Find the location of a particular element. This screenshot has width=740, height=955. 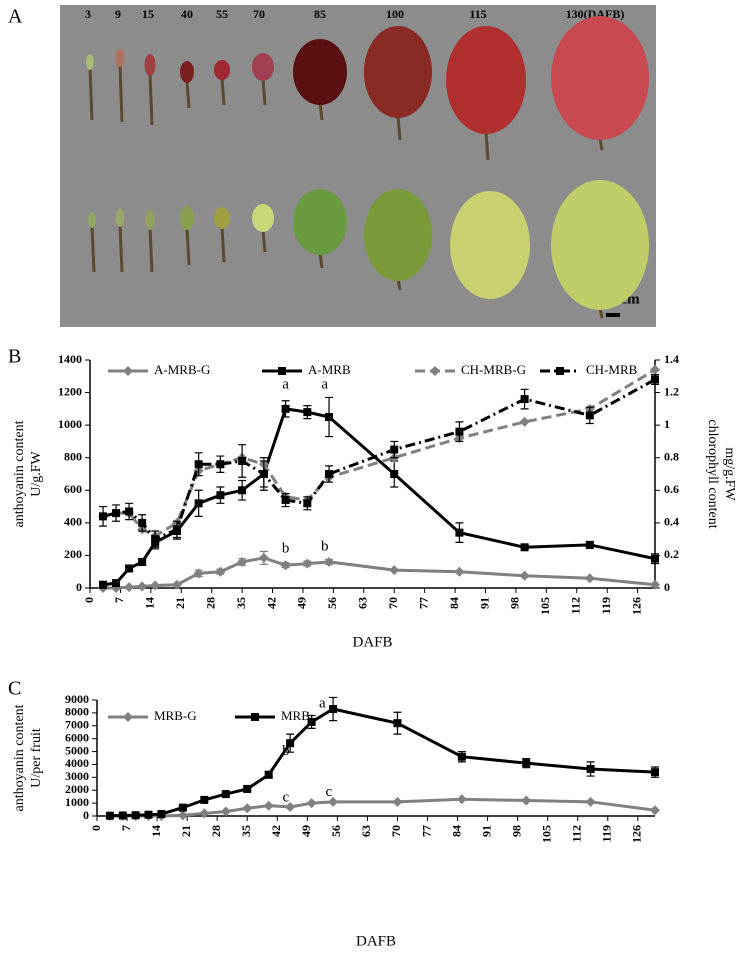

y-tick-label: 5000 is located at coordinates (77, 750).